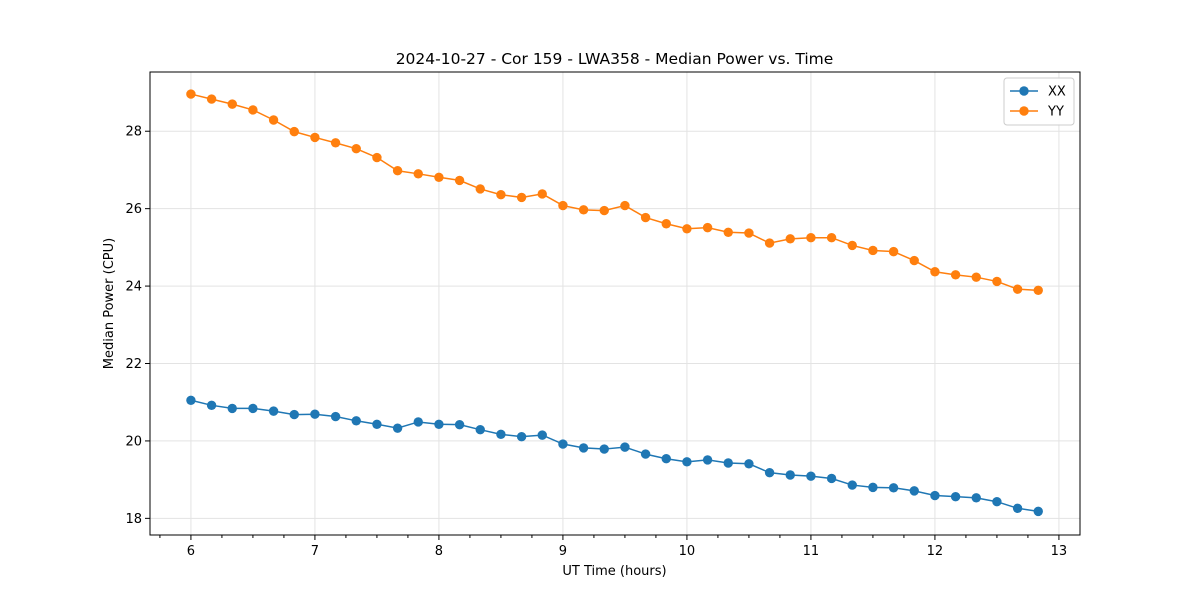 This screenshot has height=600, width=1200. What do you see at coordinates (315, 551) in the screenshot?
I see `x-tick-label: 7` at bounding box center [315, 551].